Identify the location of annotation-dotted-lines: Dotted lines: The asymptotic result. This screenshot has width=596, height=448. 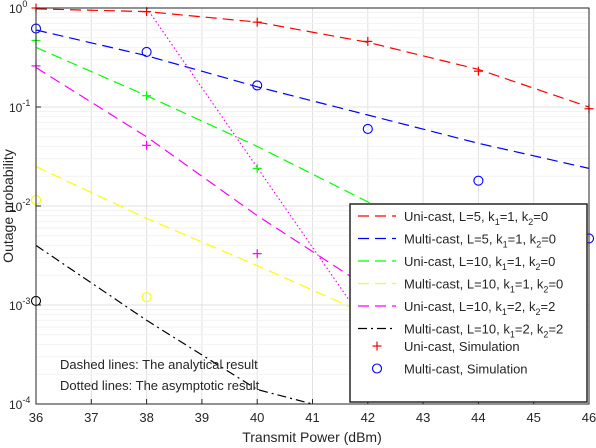
(160, 385).